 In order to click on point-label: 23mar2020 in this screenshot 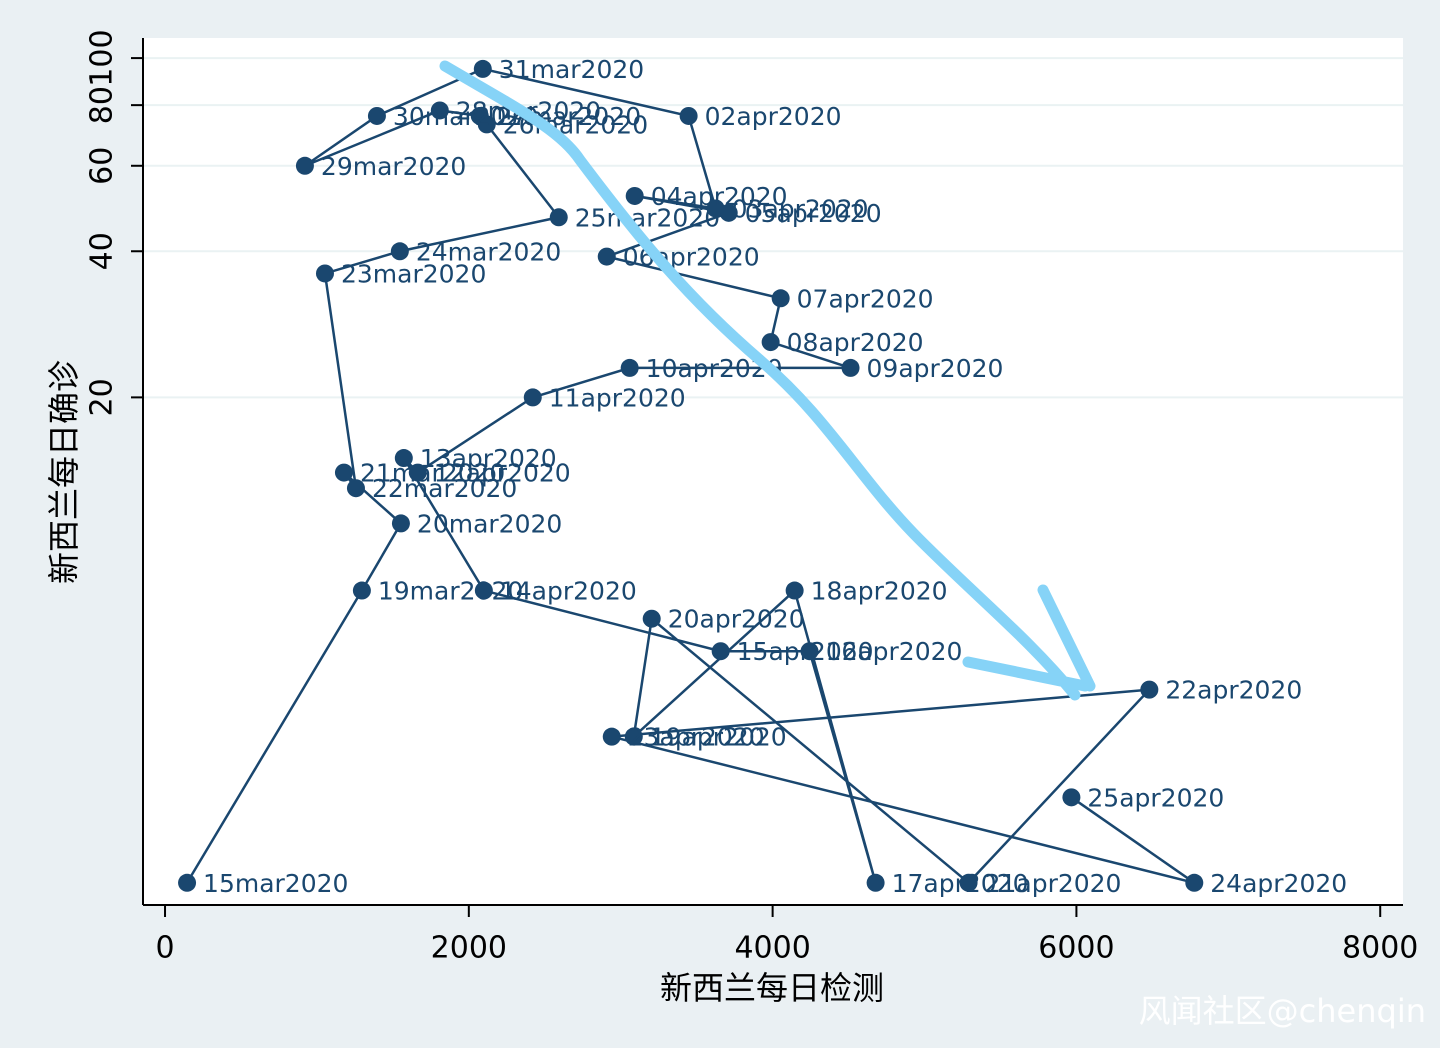, I will do `click(413, 273)`.